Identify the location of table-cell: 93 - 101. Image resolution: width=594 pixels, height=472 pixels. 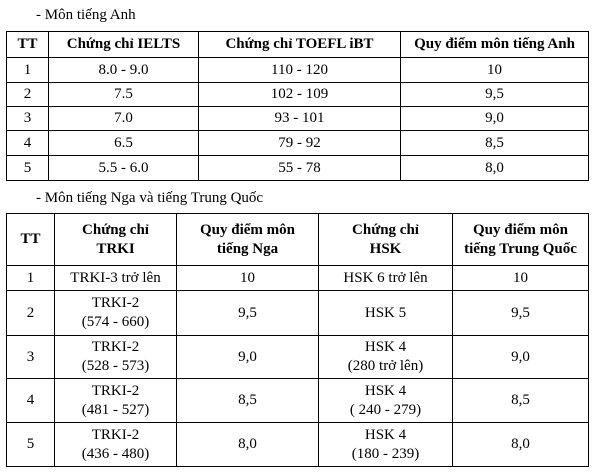
(299, 118).